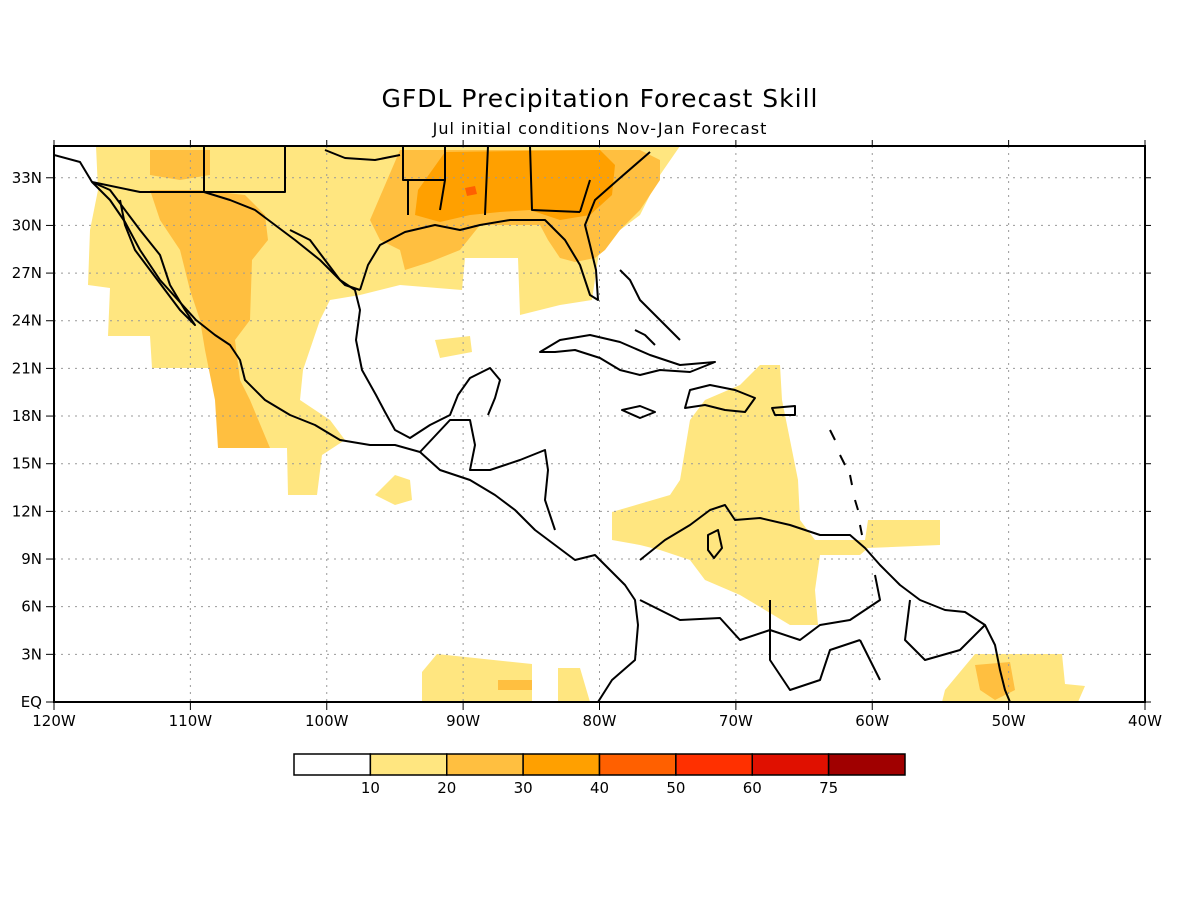 The image size is (1200, 900). I want to click on lon-label: 90W, so click(463, 721).